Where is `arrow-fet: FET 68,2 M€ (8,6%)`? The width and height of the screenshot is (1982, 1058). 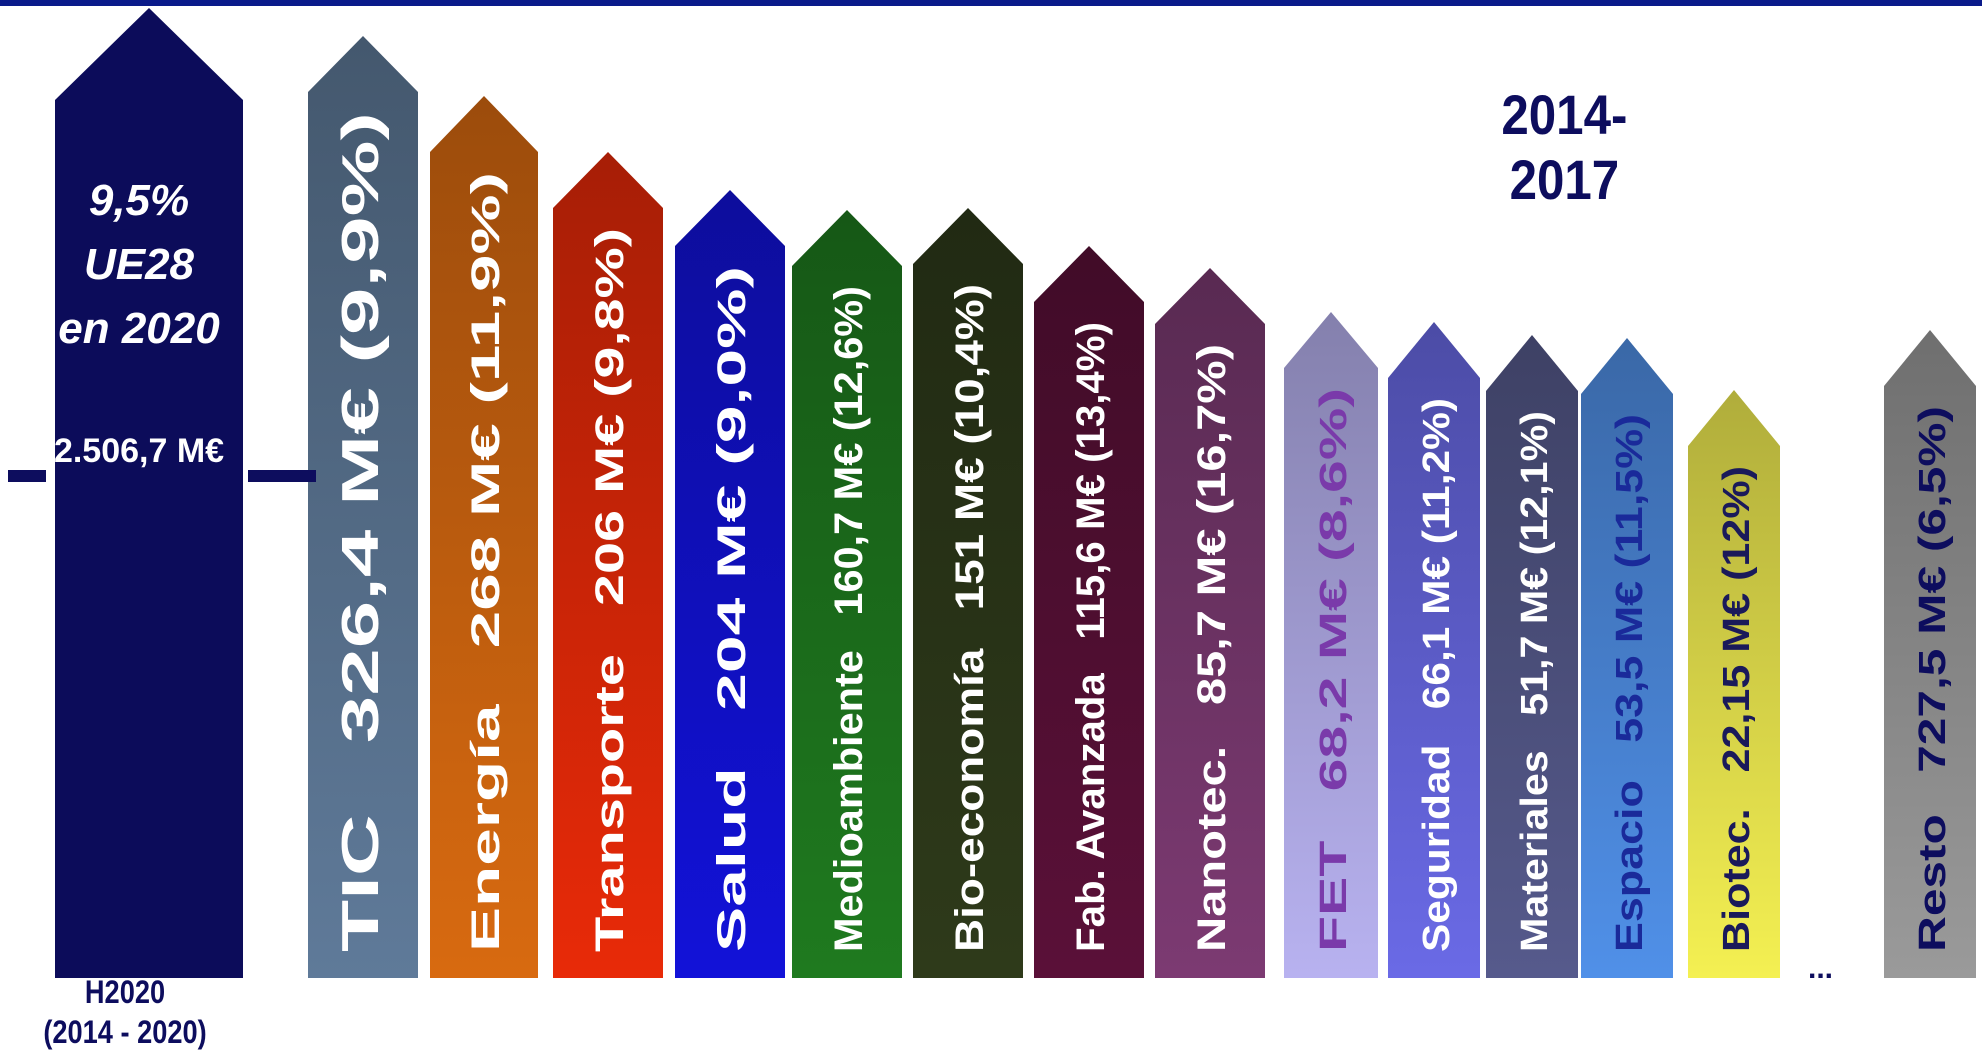 arrow-fet: FET 68,2 M€ (8,6%) is located at coordinates (1331, 645).